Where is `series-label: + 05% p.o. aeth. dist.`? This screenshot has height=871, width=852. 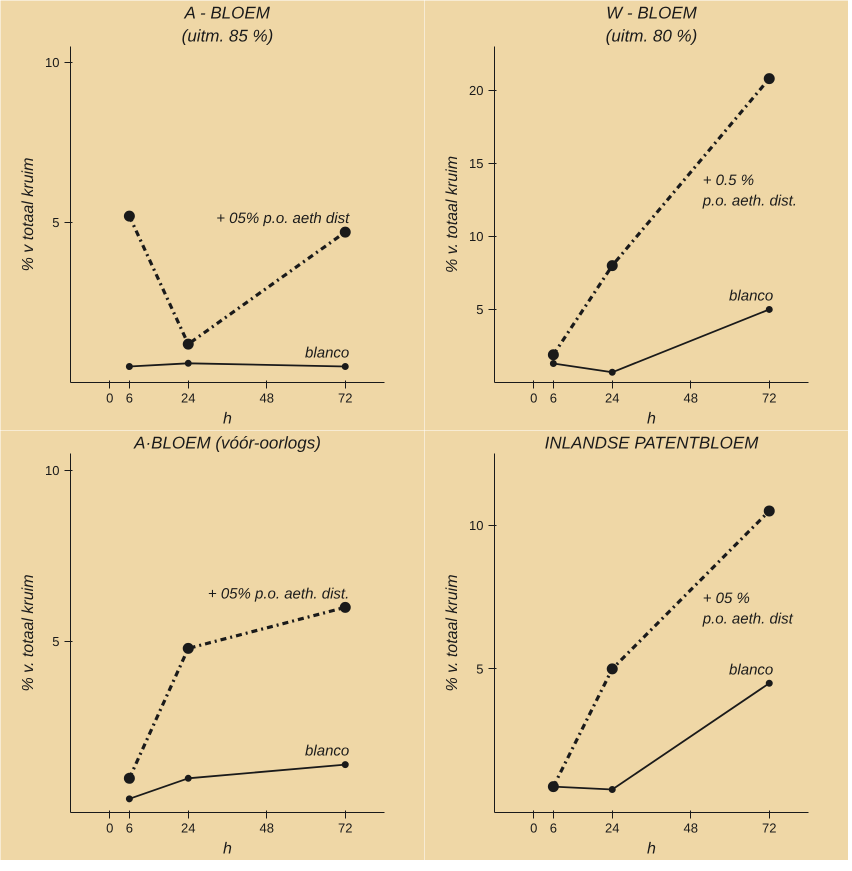 series-label: + 05% p.o. aeth. dist. is located at coordinates (279, 593).